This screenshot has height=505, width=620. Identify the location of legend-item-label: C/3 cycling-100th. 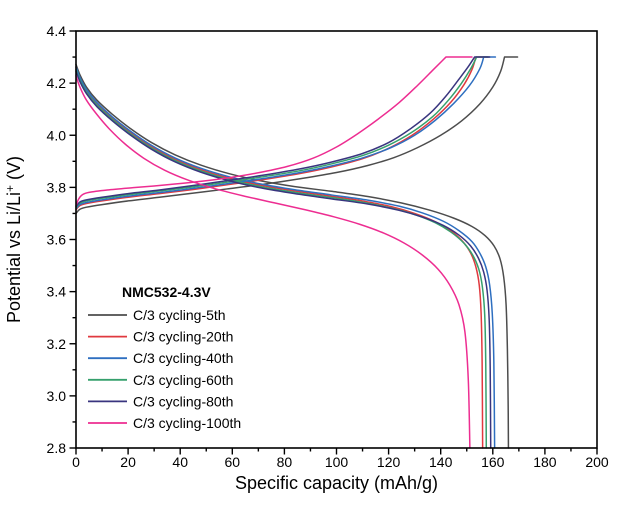
(187, 423).